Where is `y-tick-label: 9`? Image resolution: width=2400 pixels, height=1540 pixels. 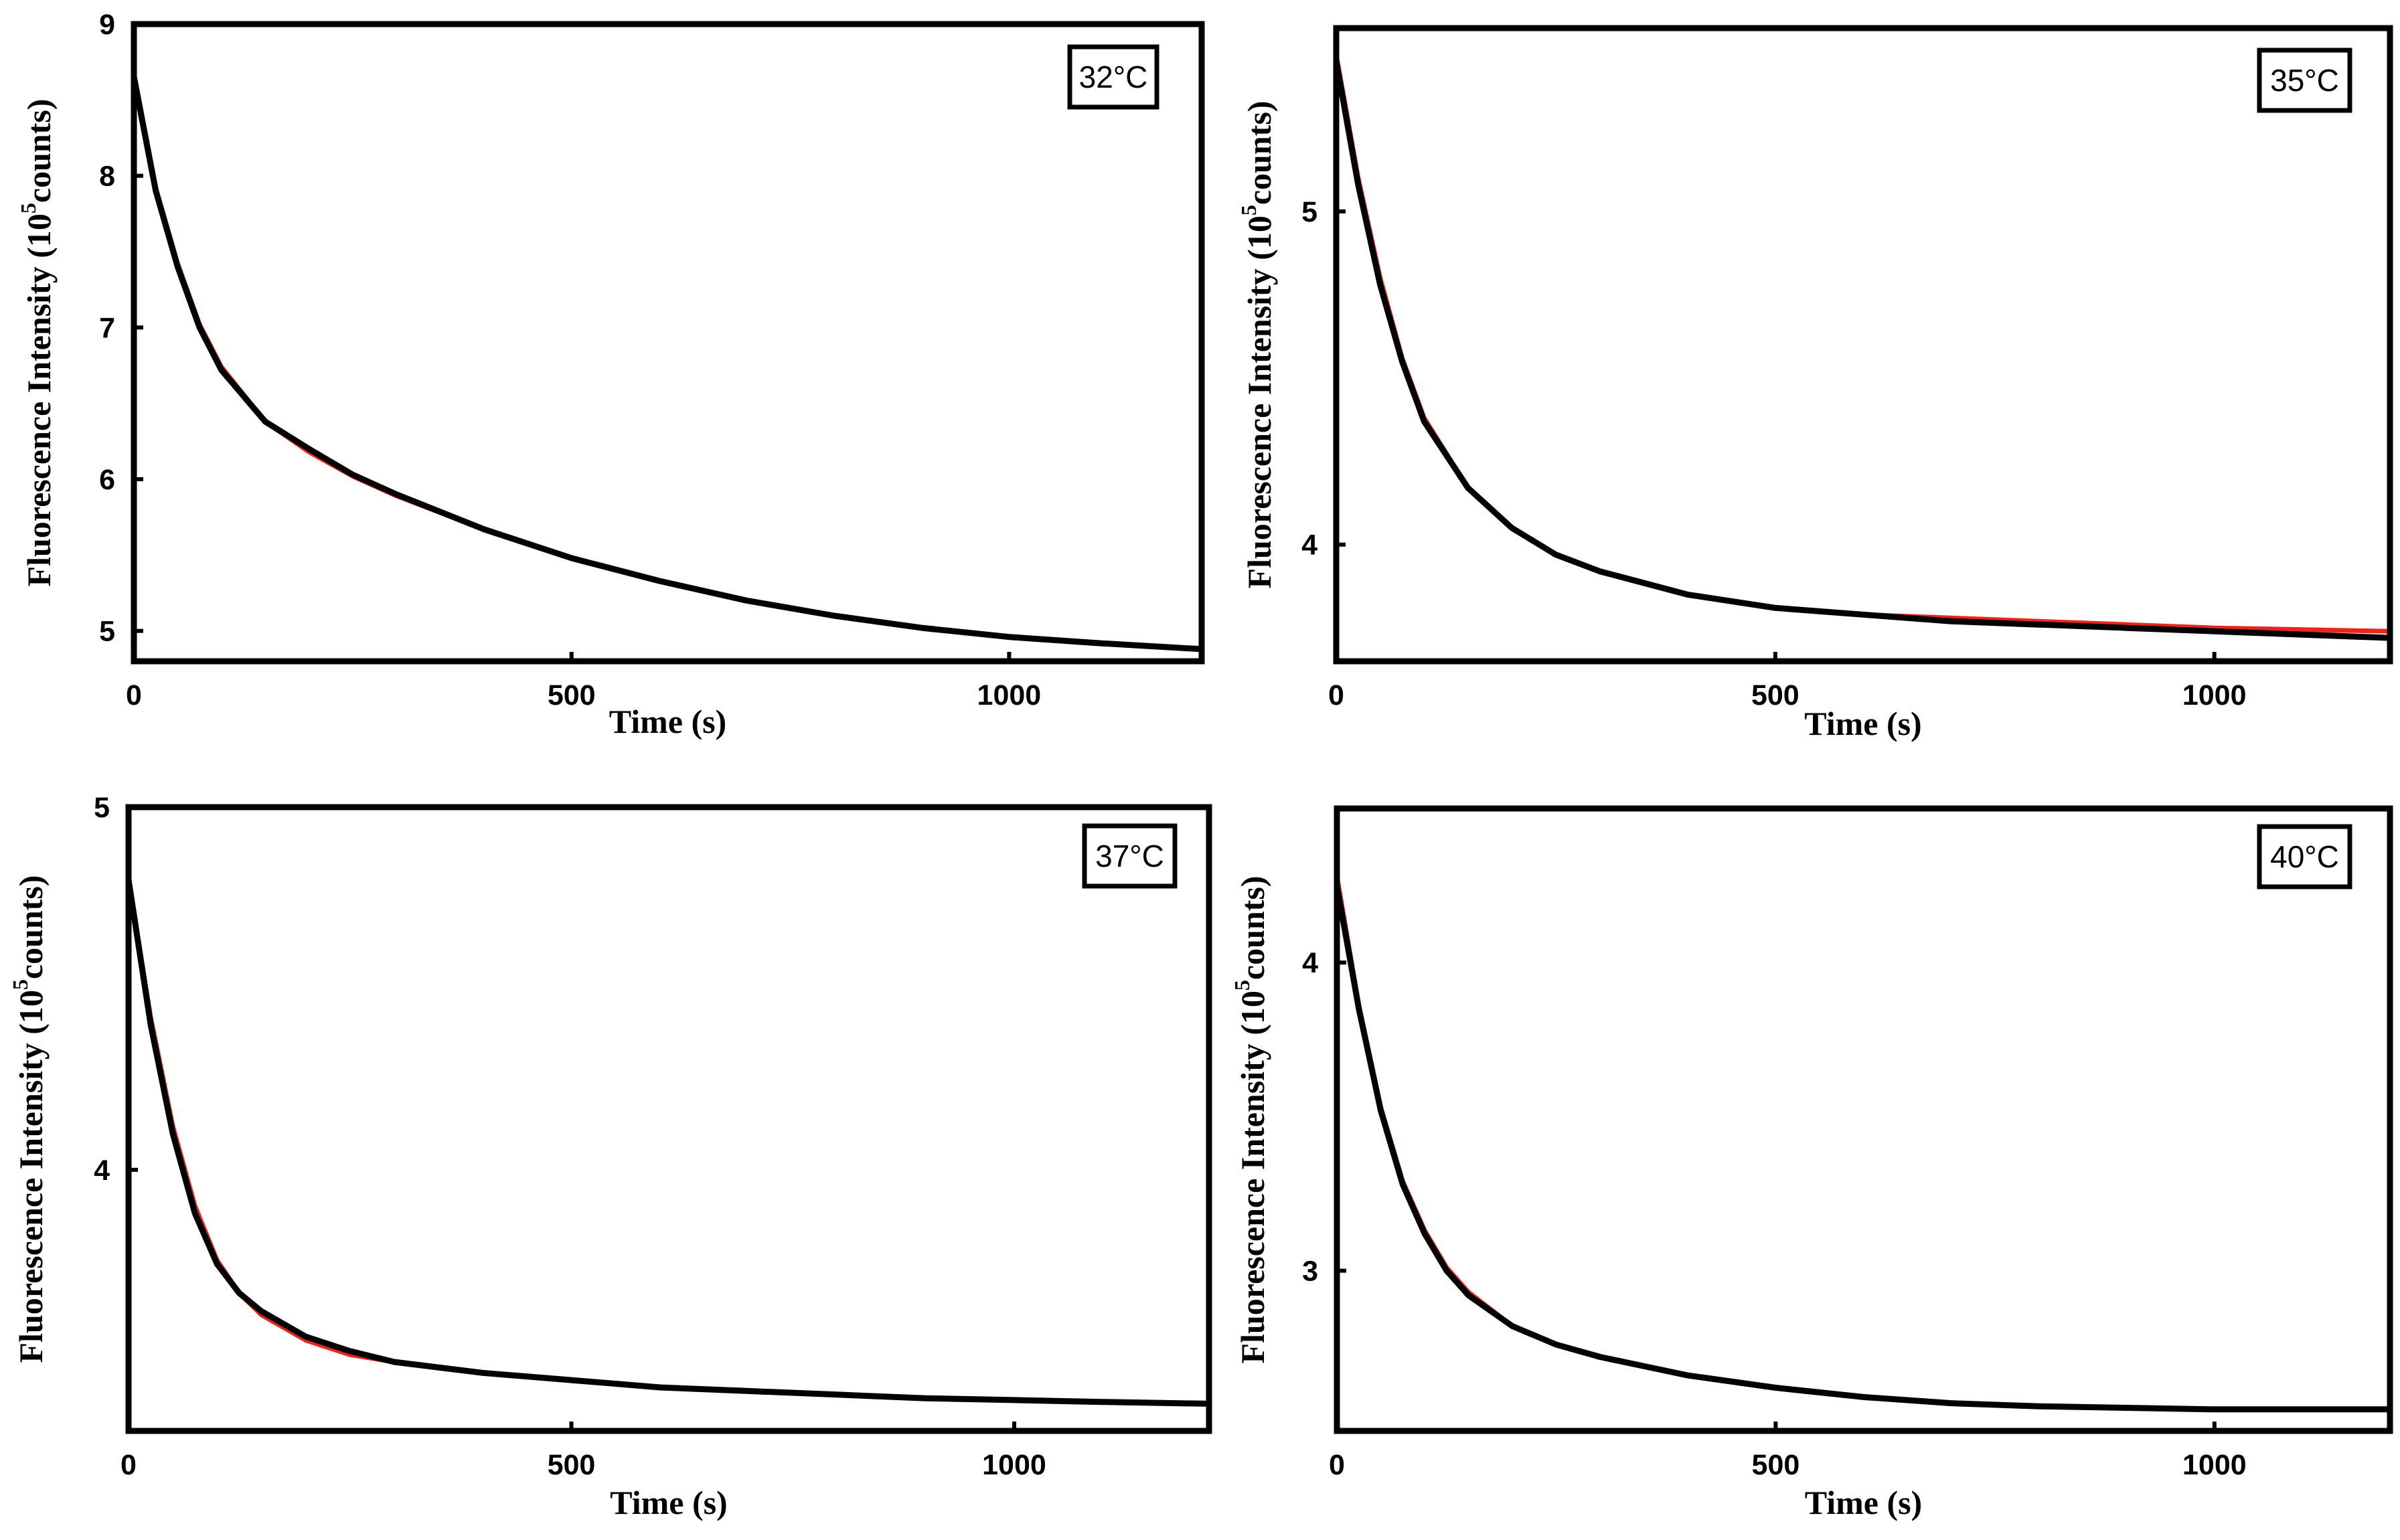 y-tick-label: 9 is located at coordinates (107, 25).